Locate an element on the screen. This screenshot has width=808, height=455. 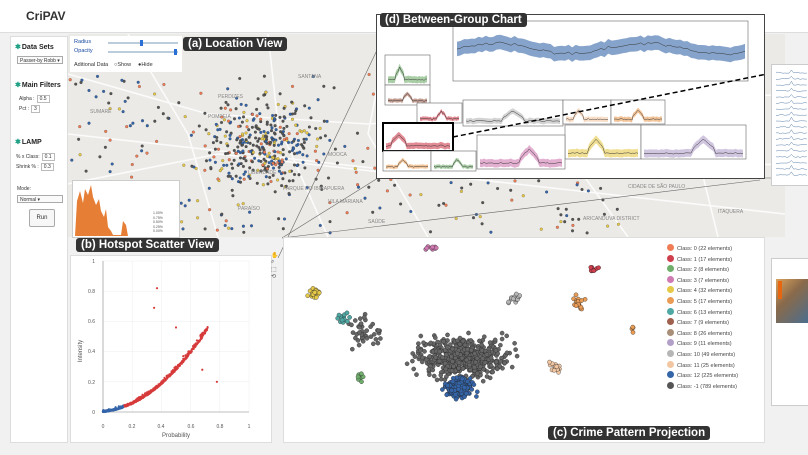
legend-item: Class: 11 (25 elements) is located at coordinates (702, 366).